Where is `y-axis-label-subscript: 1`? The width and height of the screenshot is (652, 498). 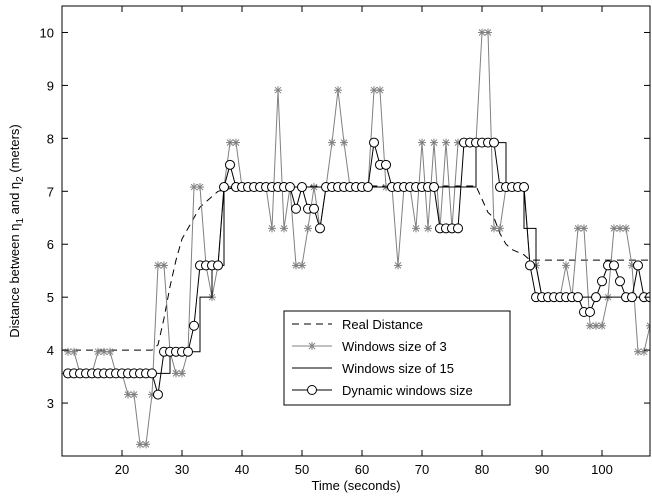
y-axis-label-subscript: 1 is located at coordinates (20, 221).